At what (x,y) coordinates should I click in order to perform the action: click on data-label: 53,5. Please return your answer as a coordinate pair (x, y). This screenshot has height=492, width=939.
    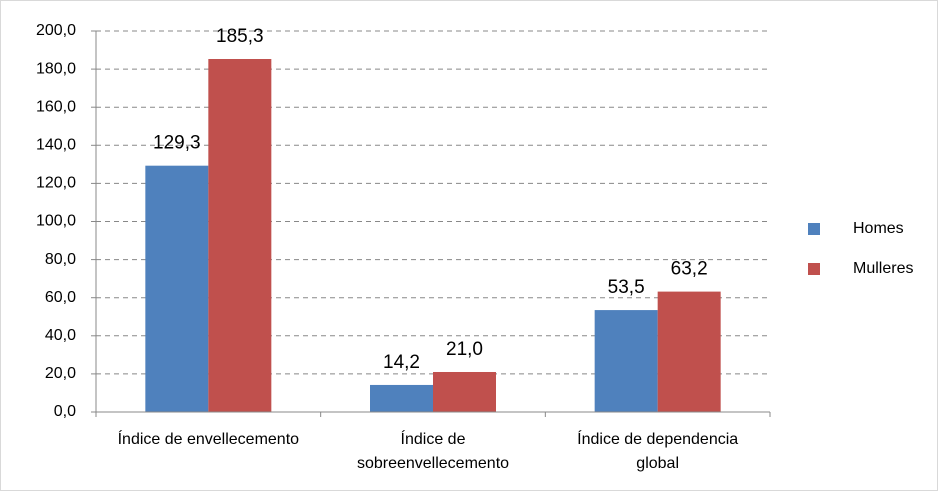
    Looking at the image, I should click on (626, 287).